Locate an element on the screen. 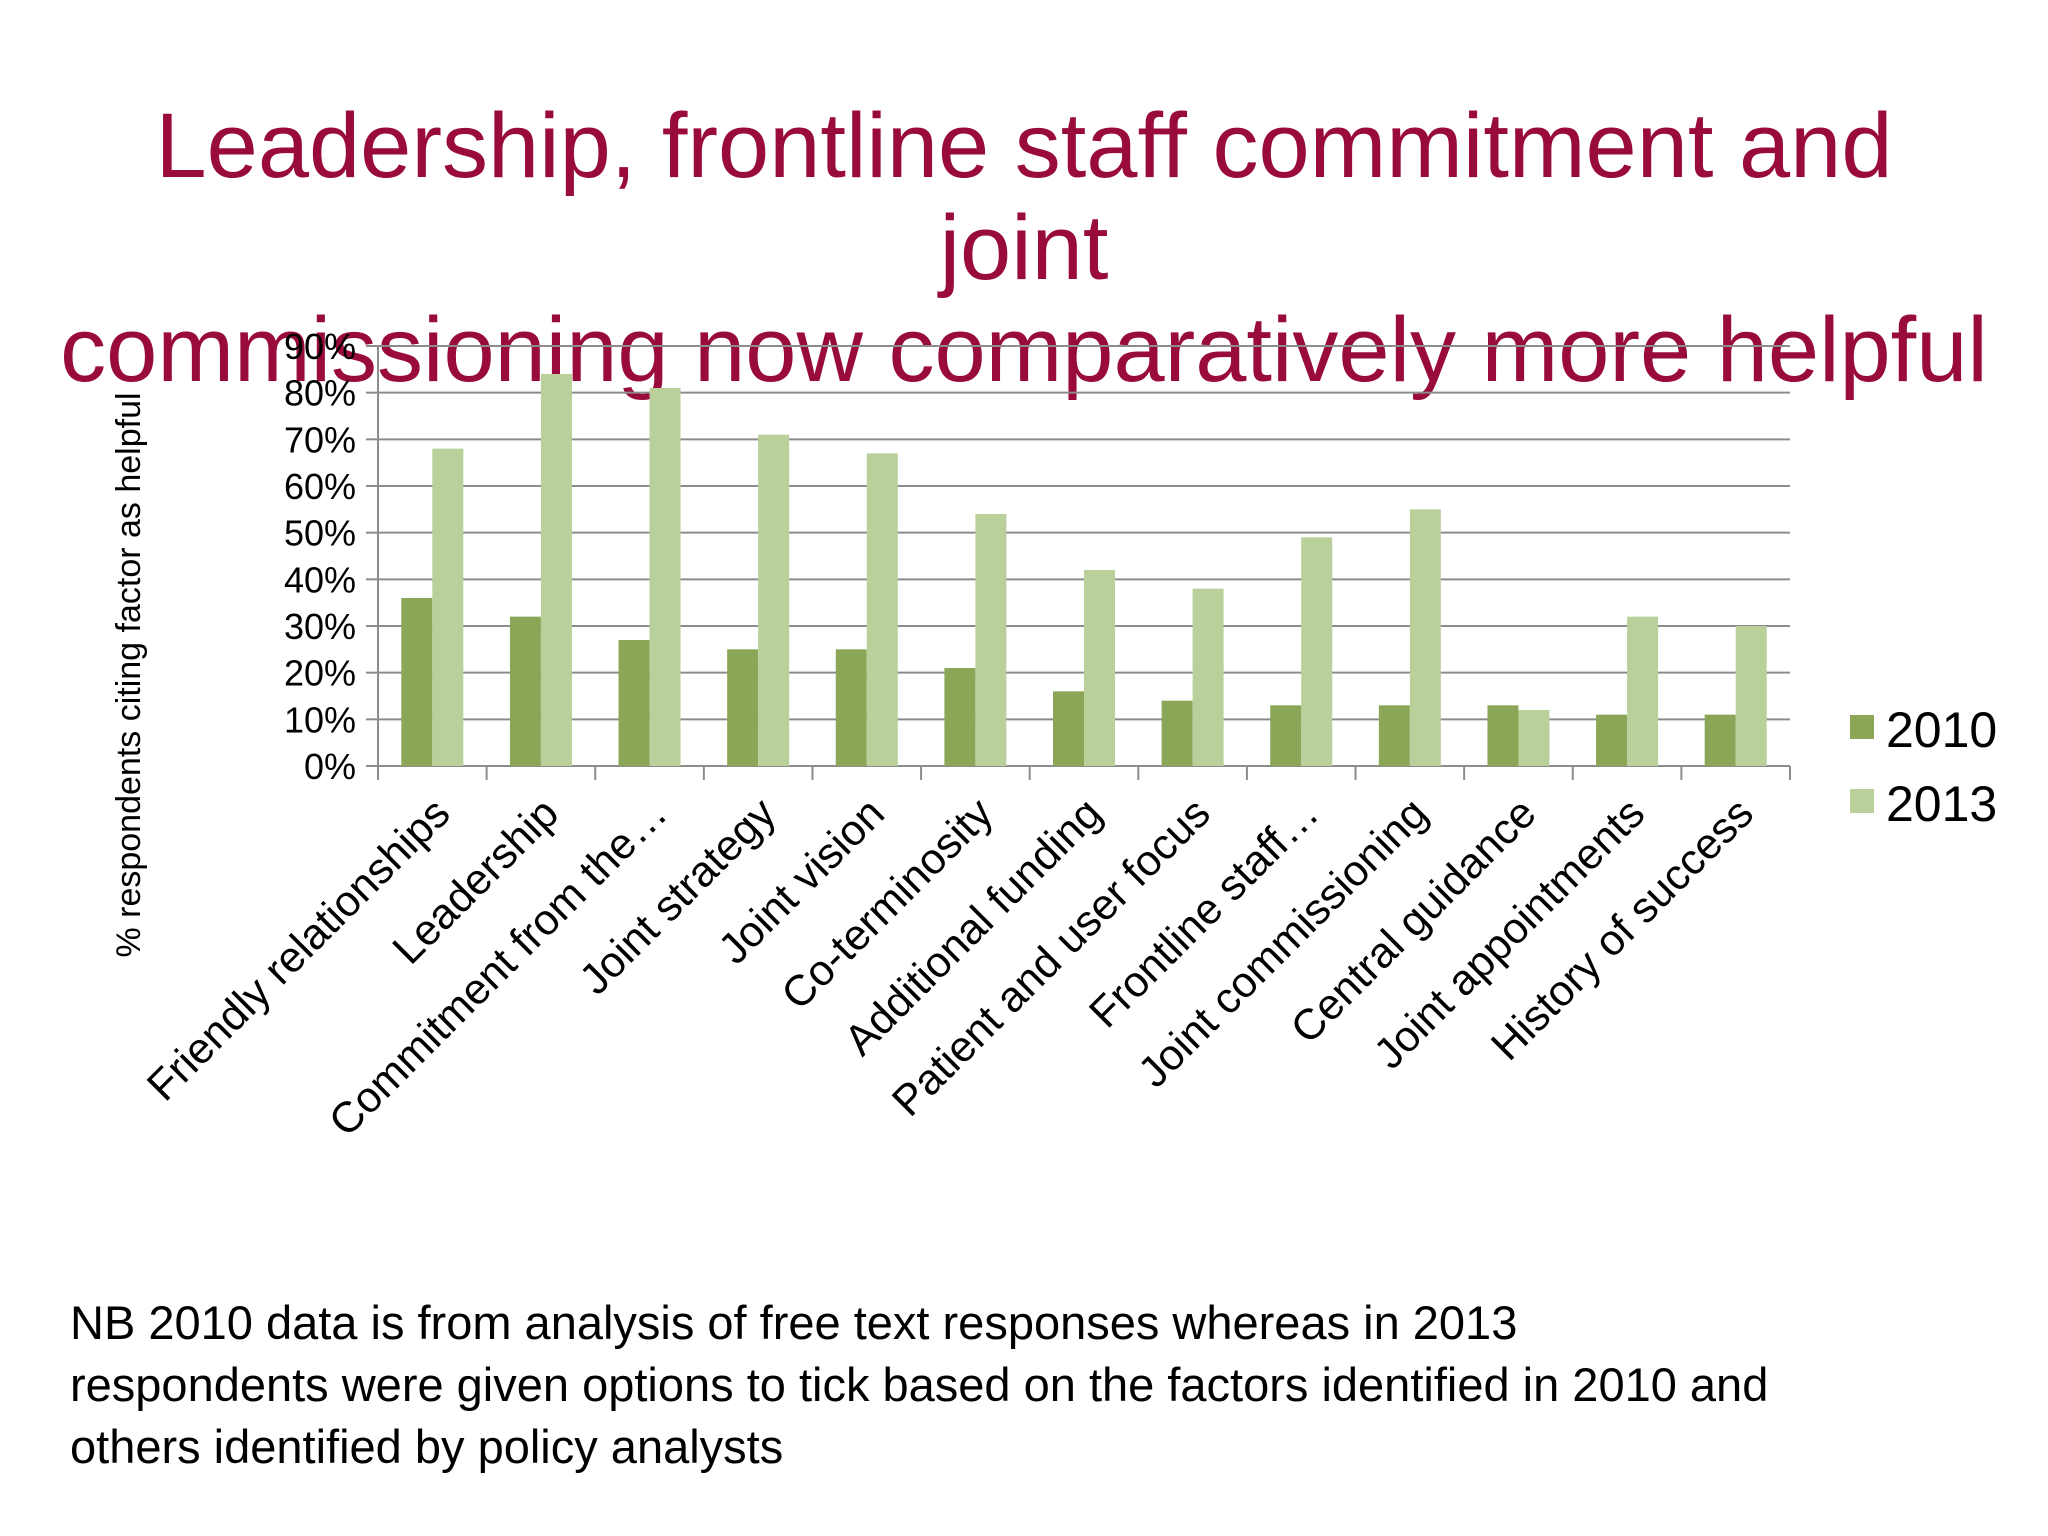  y-tick-label: 50% is located at coordinates (320, 533).